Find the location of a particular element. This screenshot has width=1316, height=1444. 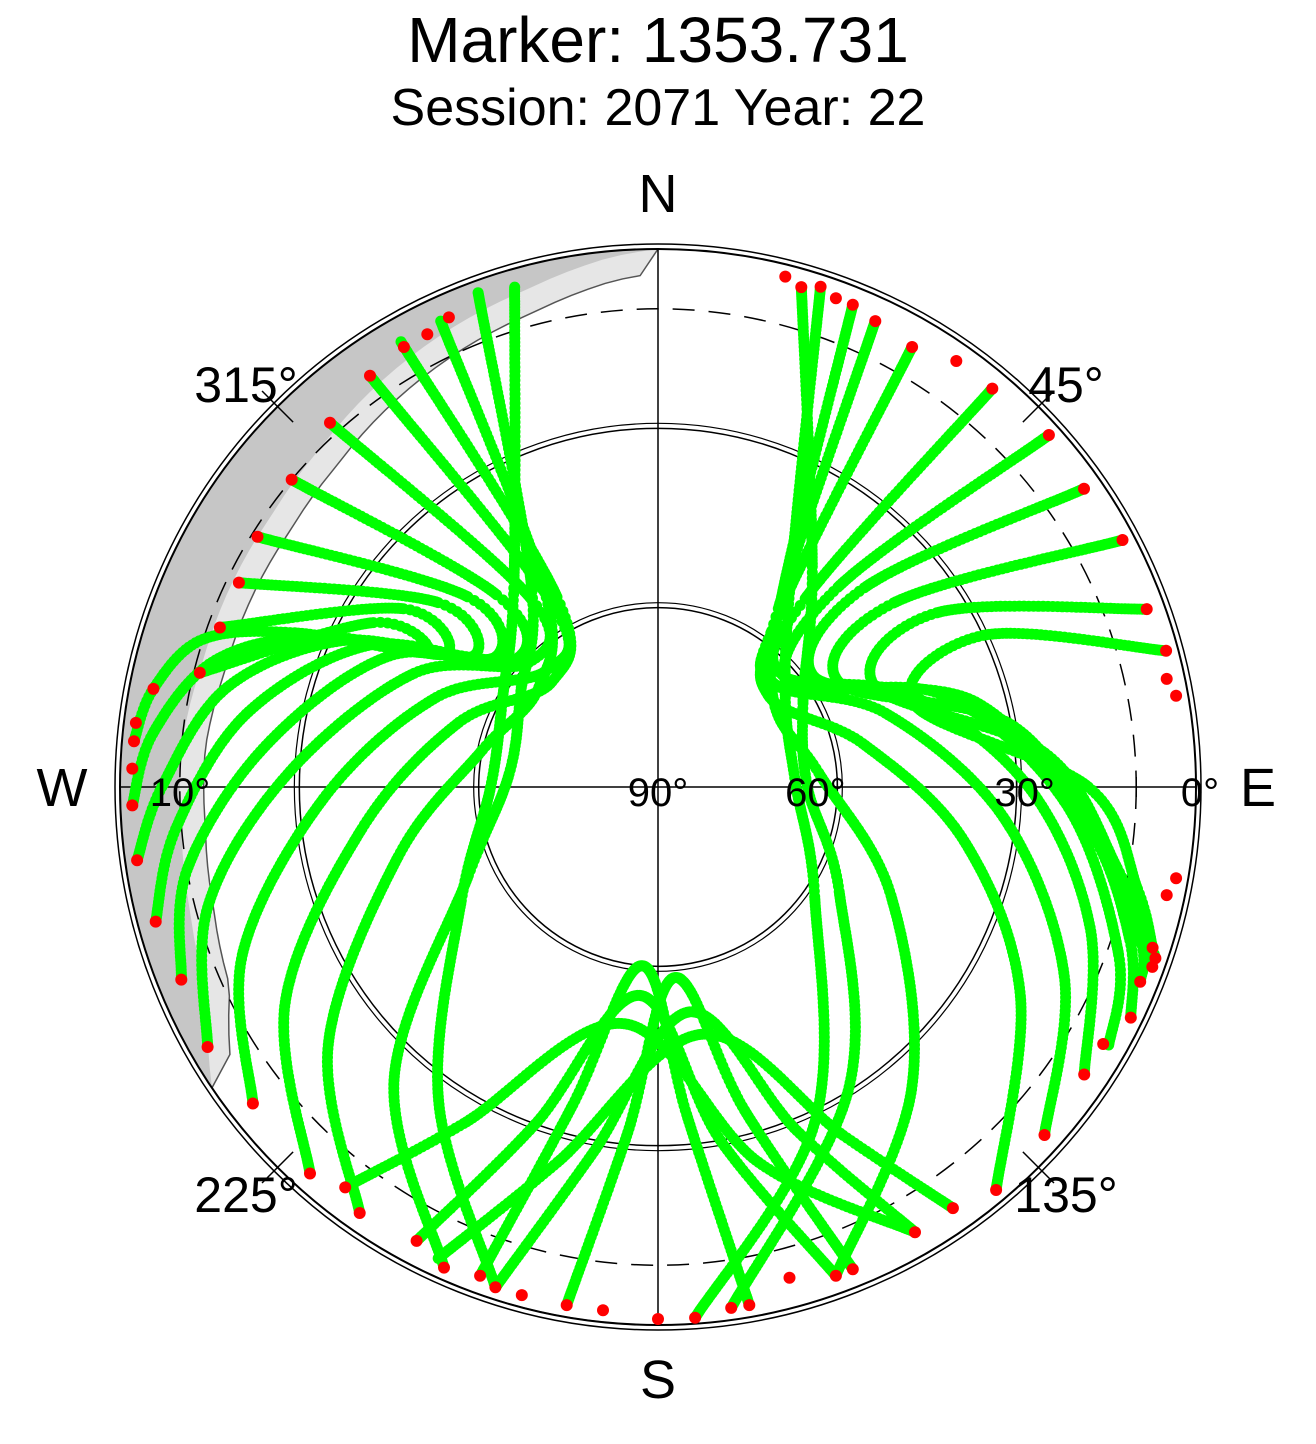

chart-title: Marker: 1353.731 is located at coordinates (658, 40).